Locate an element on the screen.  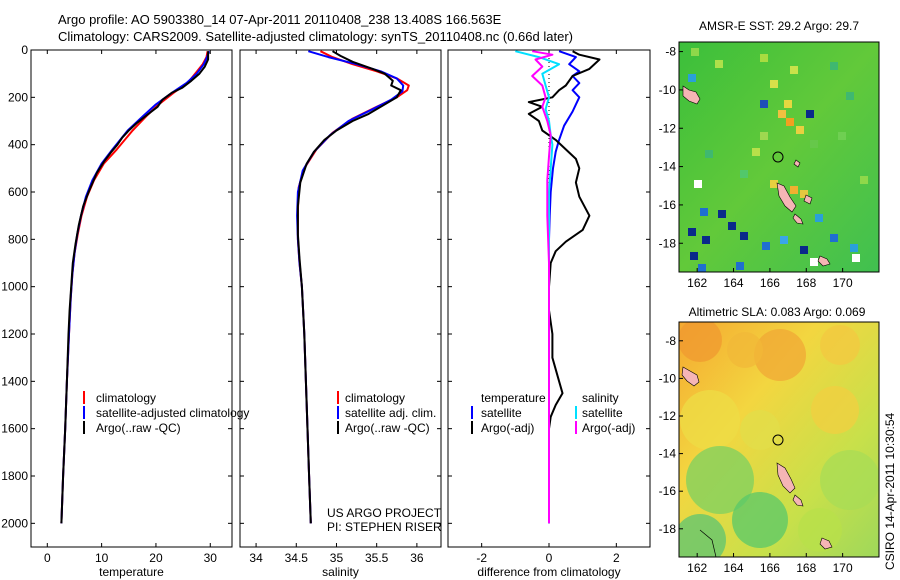
legend-label-satellite: satellite-adjusted climatology is located at coordinates (172, 413).